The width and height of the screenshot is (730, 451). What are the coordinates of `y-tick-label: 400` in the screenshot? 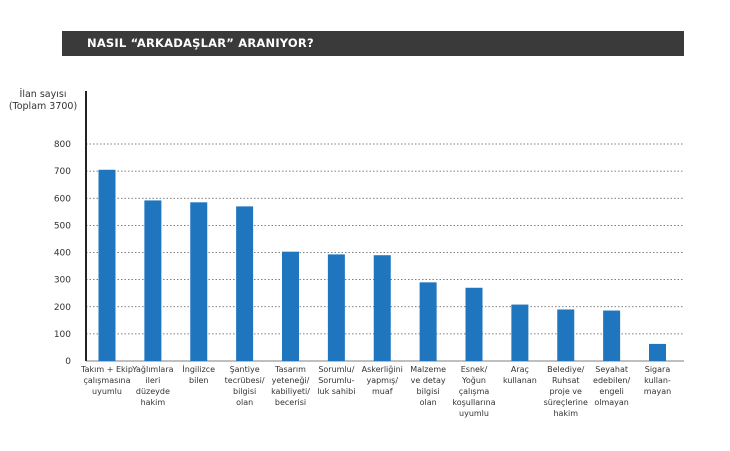 It's located at (62, 254).